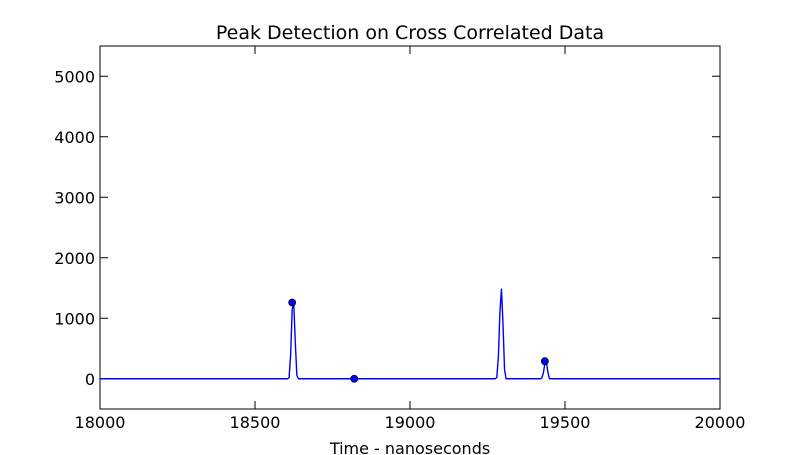  Describe the element at coordinates (100, 422) in the screenshot. I see `x-tick-label-0: 18000` at that location.